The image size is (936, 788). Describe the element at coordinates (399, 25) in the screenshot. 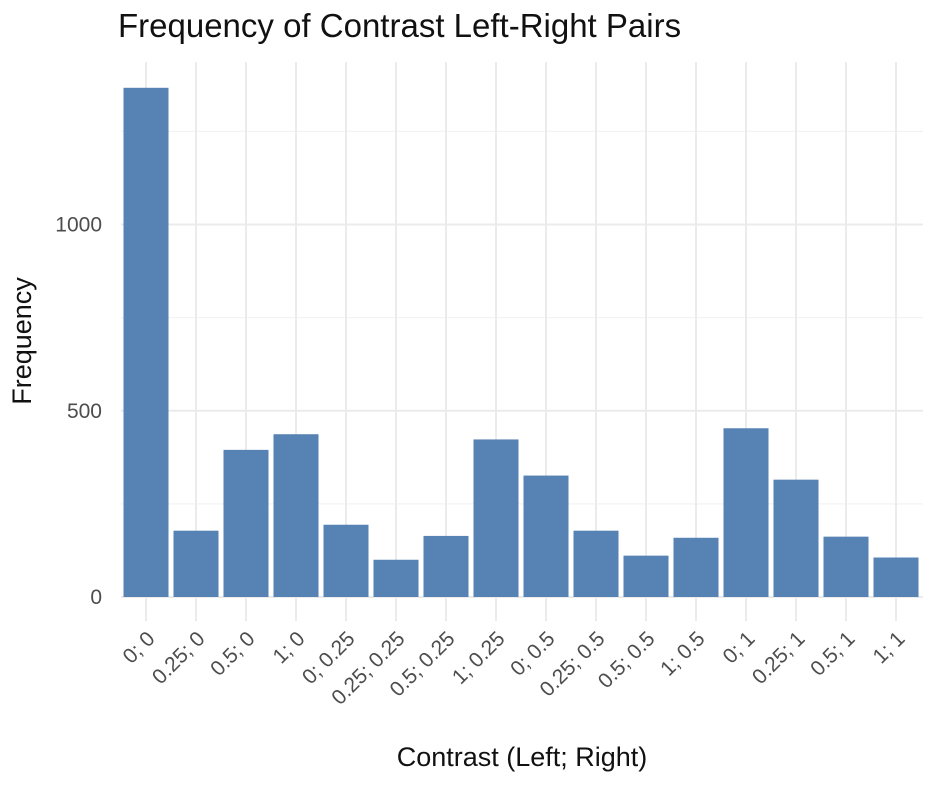

I see `chart-title: Frequency of Contrast Left-Right Pairs` at that location.